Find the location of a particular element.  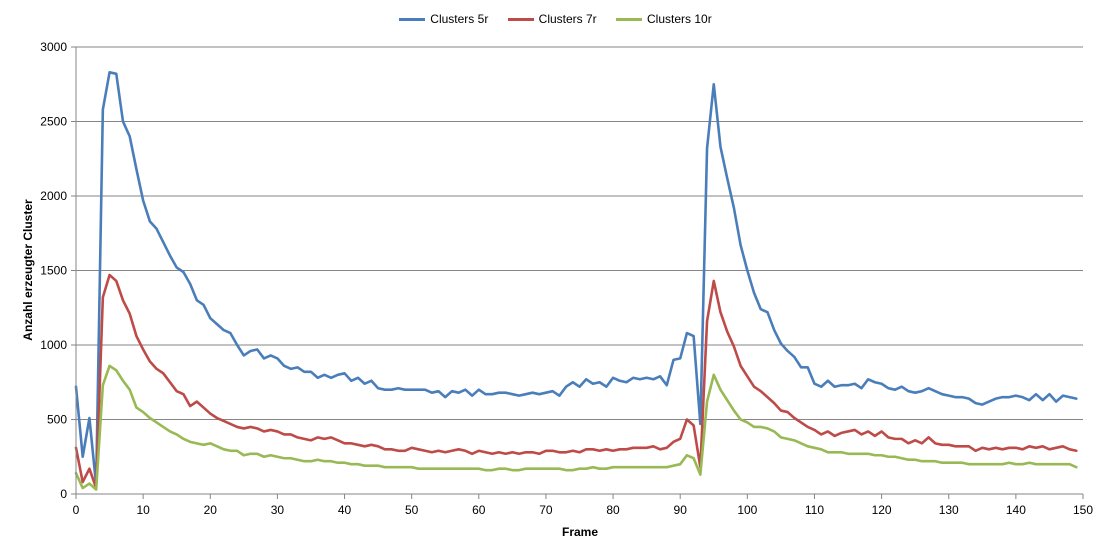

legend-swatch-clusters-7r is located at coordinates (520, 20).